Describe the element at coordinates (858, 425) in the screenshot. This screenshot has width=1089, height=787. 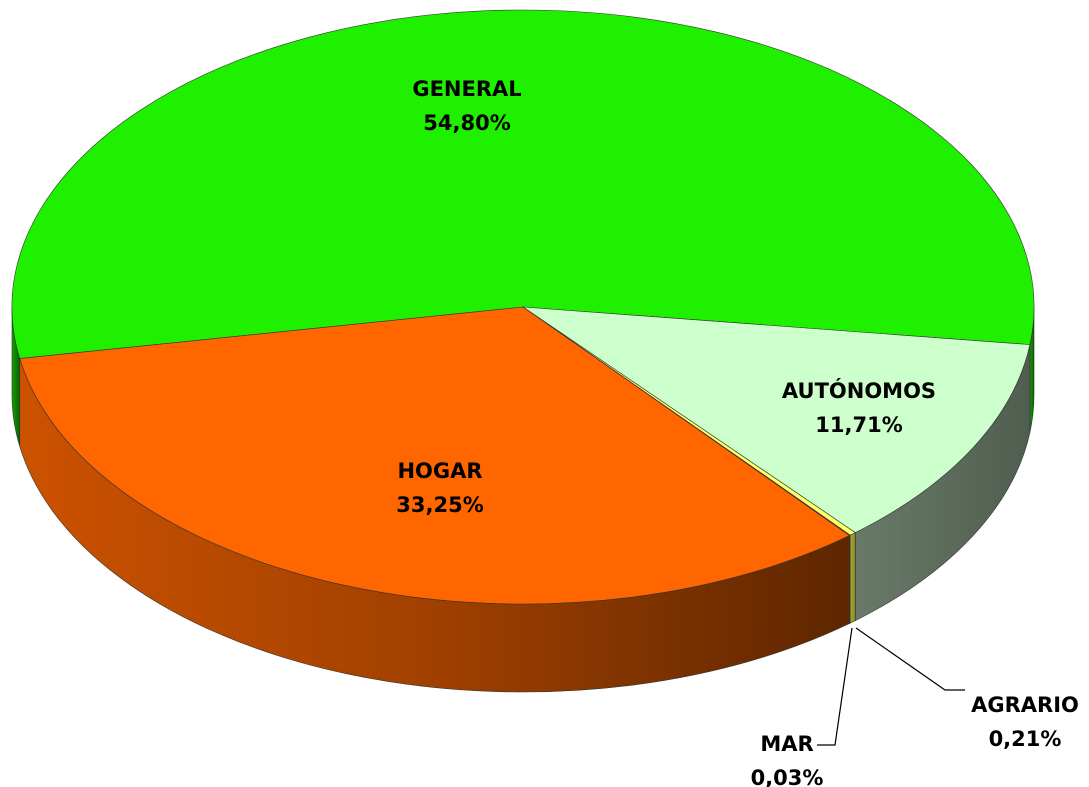
I see `value-label: 11,71%` at that location.